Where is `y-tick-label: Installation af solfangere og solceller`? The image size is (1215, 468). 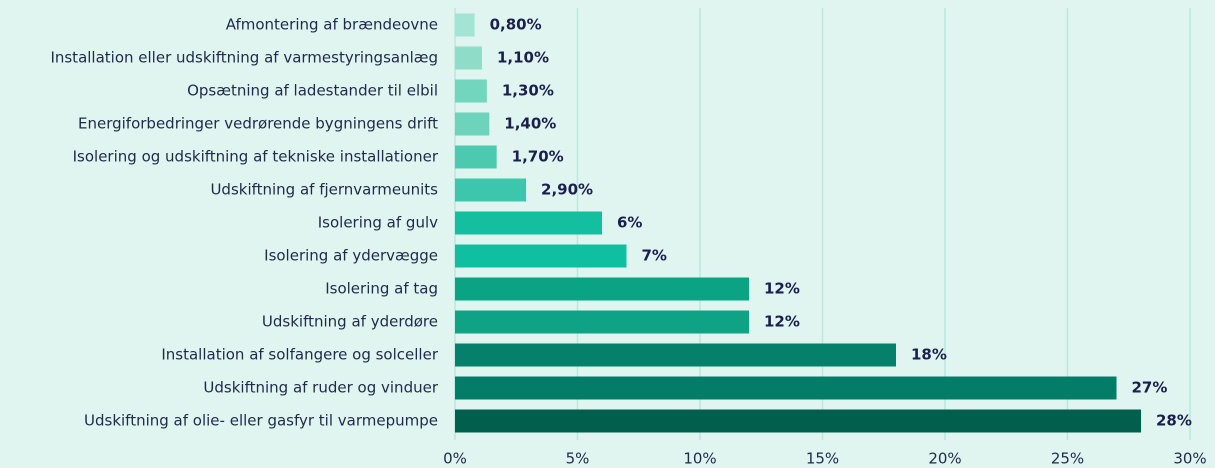 y-tick-label: Installation af solfangere og solceller is located at coordinates (299, 355).